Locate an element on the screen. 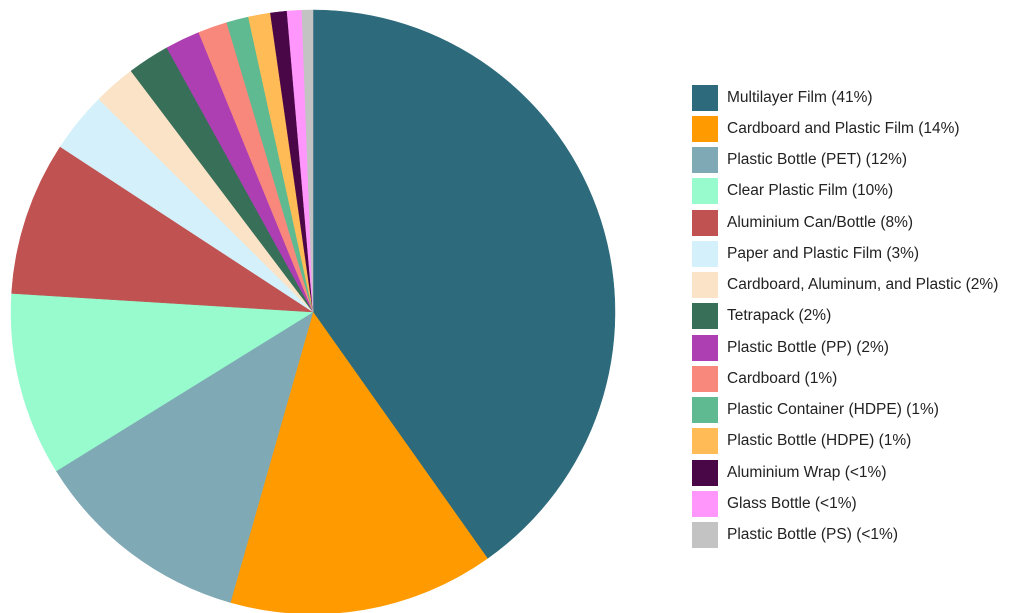 The width and height of the screenshot is (1033, 613). legend-label: Paper and Plastic Film (3%) is located at coordinates (823, 253).